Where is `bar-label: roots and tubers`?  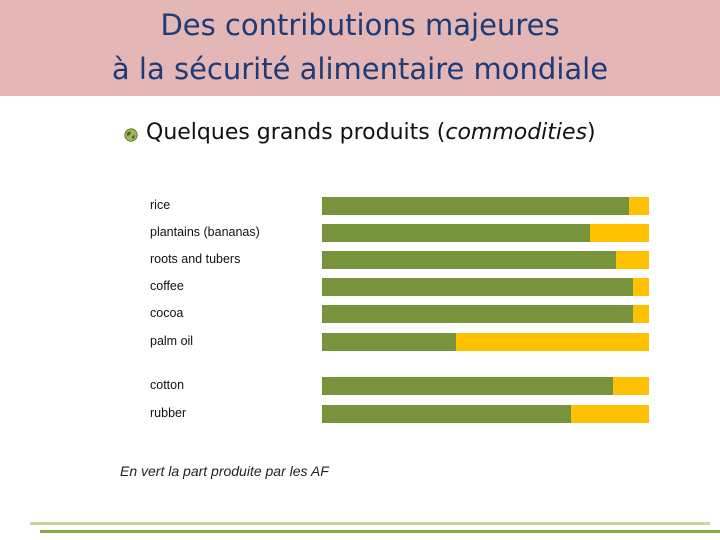 bar-label: roots and tubers is located at coordinates (195, 259).